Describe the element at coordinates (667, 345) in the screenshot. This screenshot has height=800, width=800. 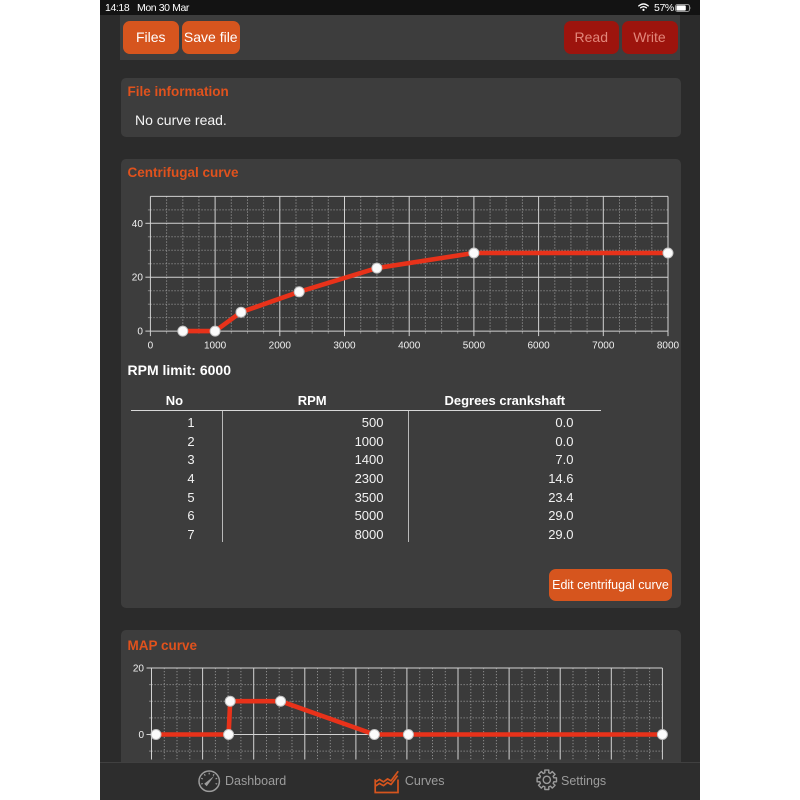
I see `svg-text: 8000` at that location.